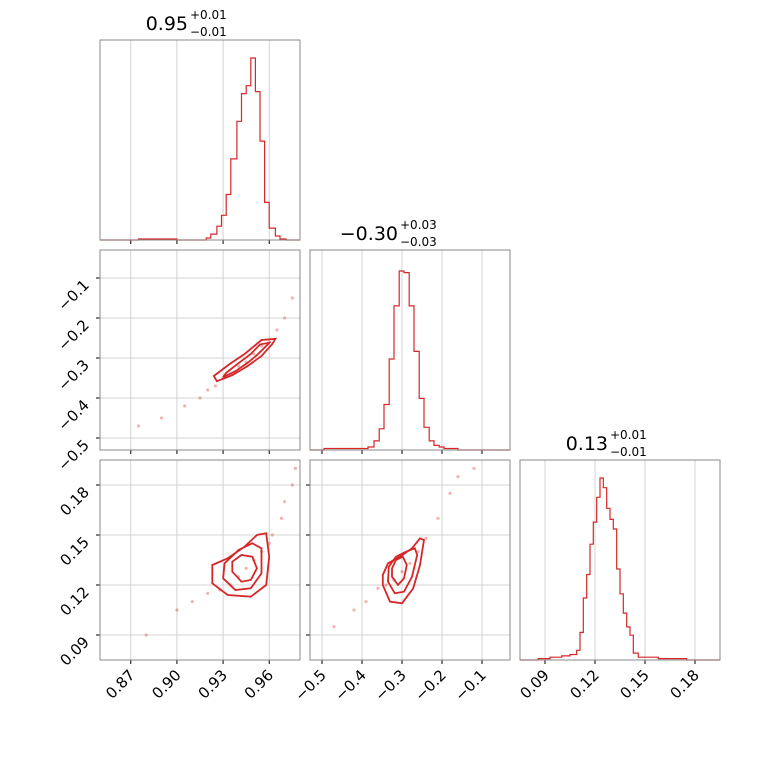 The height and width of the screenshot is (760, 760). Describe the element at coordinates (534, 684) in the screenshot. I see `x-tick-label: 0.09` at that location.